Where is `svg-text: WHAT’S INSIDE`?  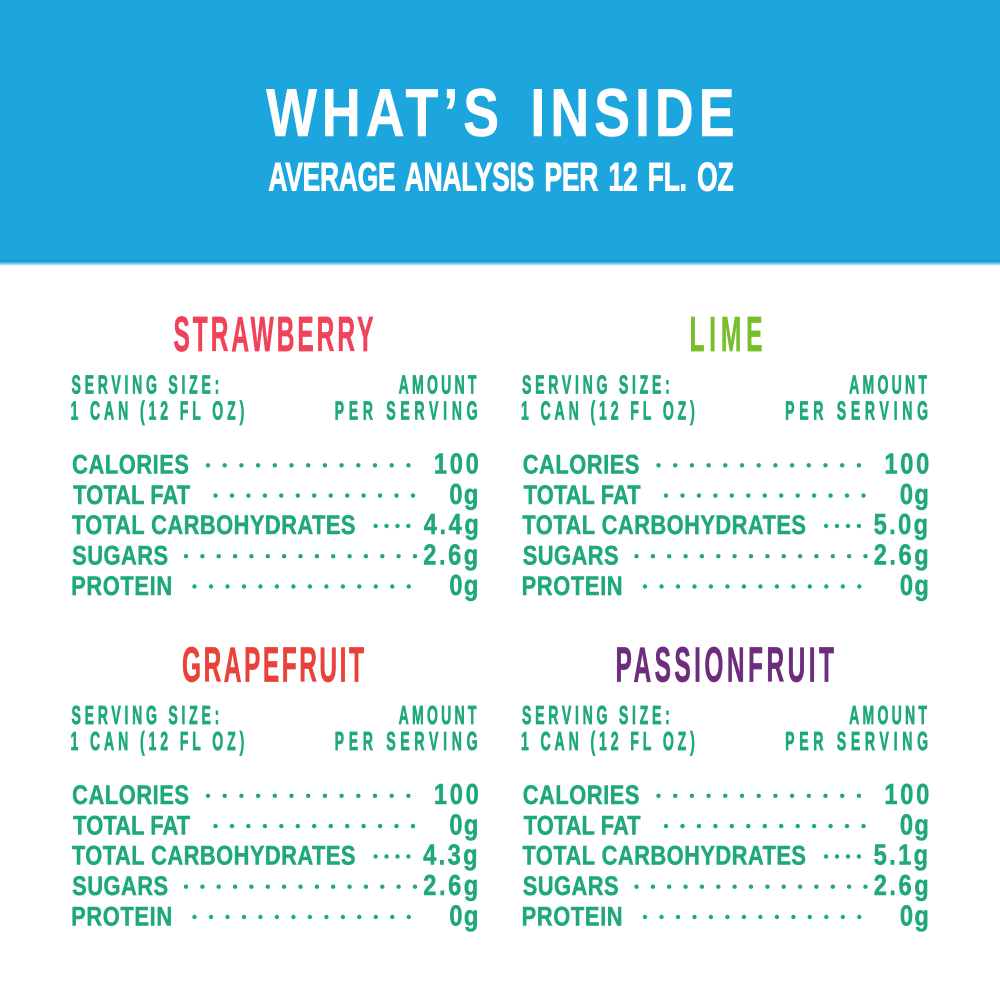
svg-text: WHAT’S INSIDE is located at coordinates (502, 112).